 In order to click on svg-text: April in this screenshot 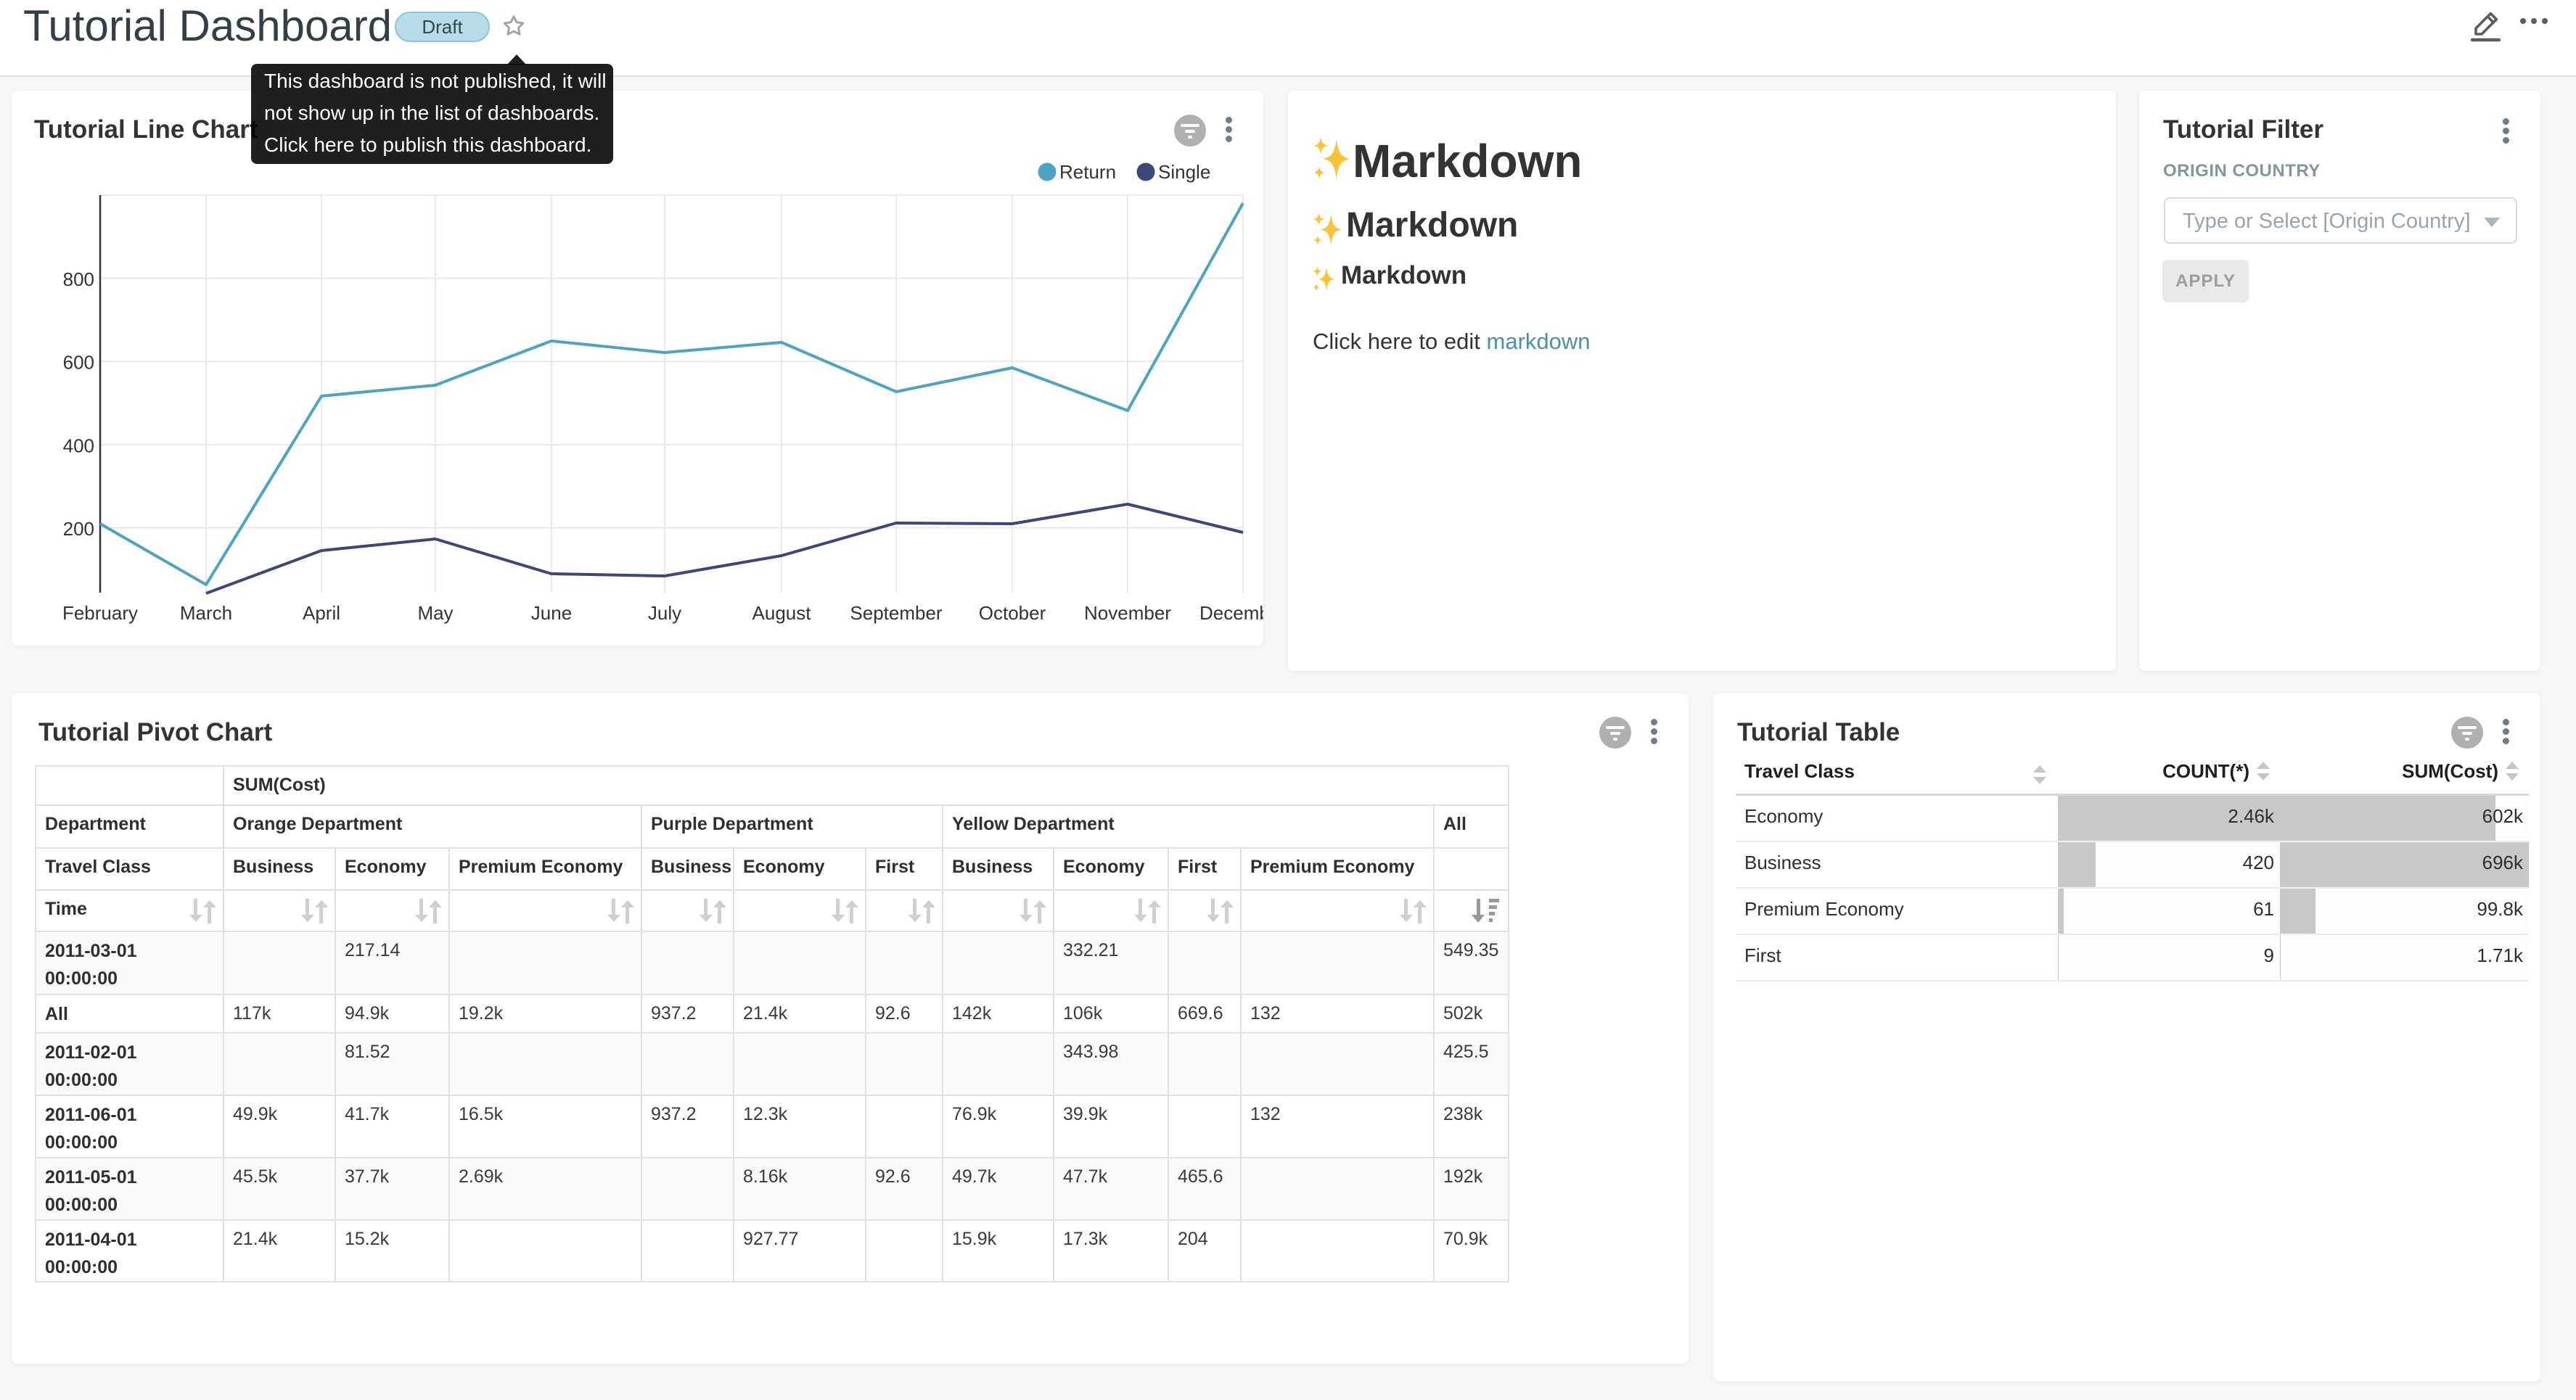, I will do `click(321, 613)`.